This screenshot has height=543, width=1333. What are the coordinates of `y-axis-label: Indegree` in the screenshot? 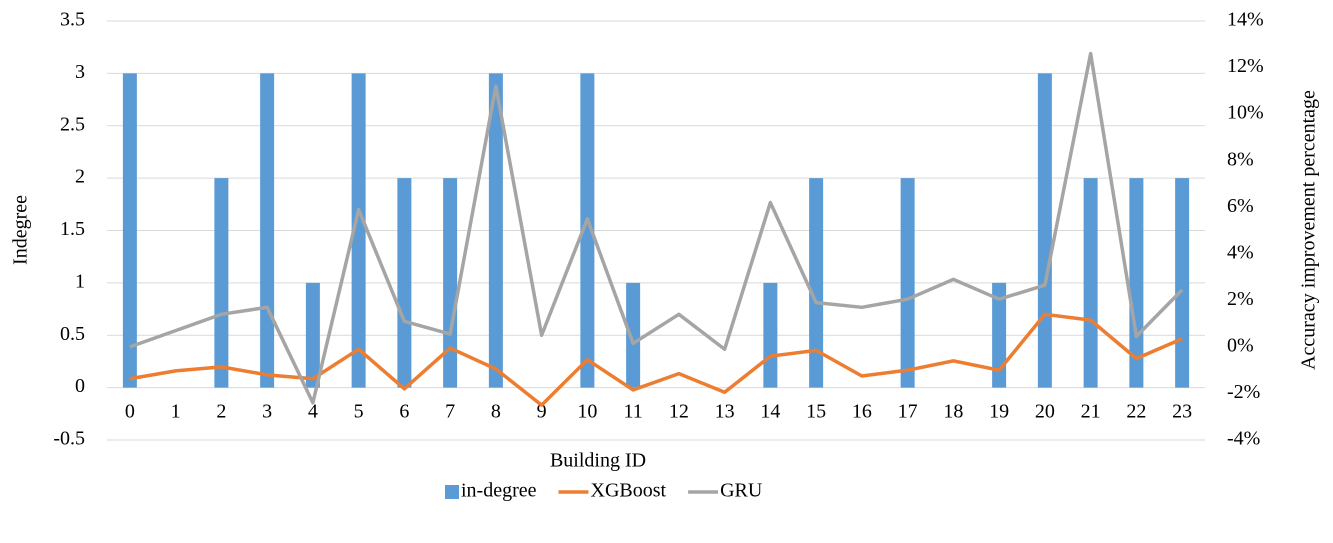 It's located at (21, 230).